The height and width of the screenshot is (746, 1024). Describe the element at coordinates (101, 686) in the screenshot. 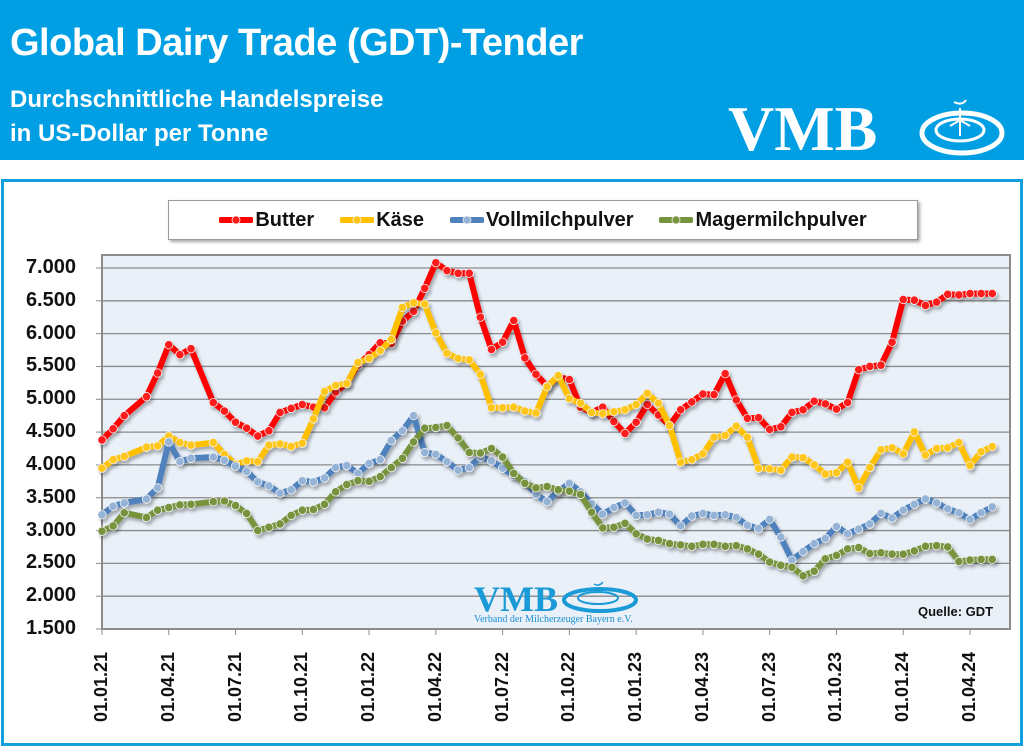

I see `x-tick-label: 01.01.21` at that location.